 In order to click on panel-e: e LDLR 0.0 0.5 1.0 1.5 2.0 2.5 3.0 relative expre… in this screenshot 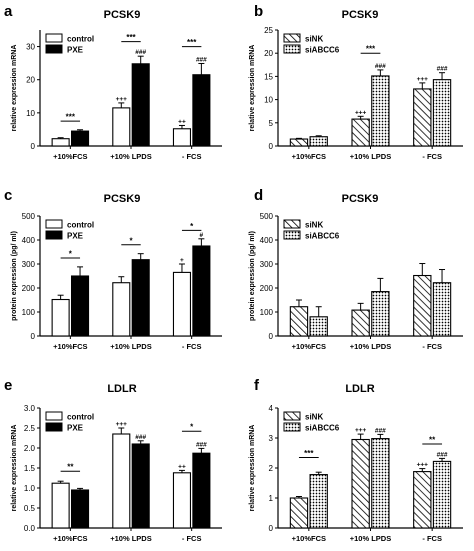, I will do `click(113, 460)`.